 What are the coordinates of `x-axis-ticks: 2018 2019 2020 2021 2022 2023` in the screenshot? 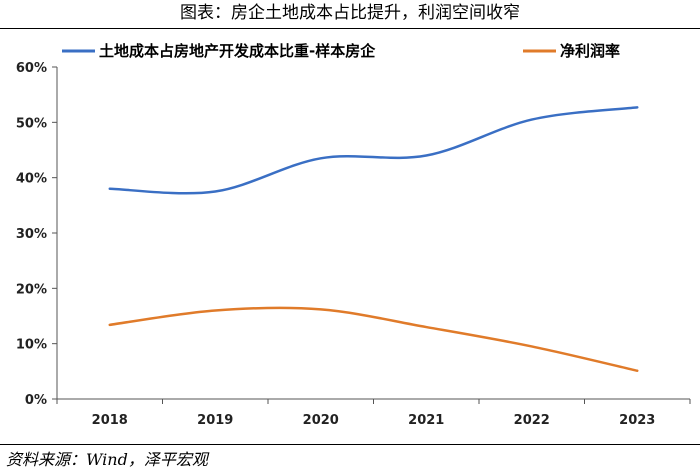 It's located at (373, 413).